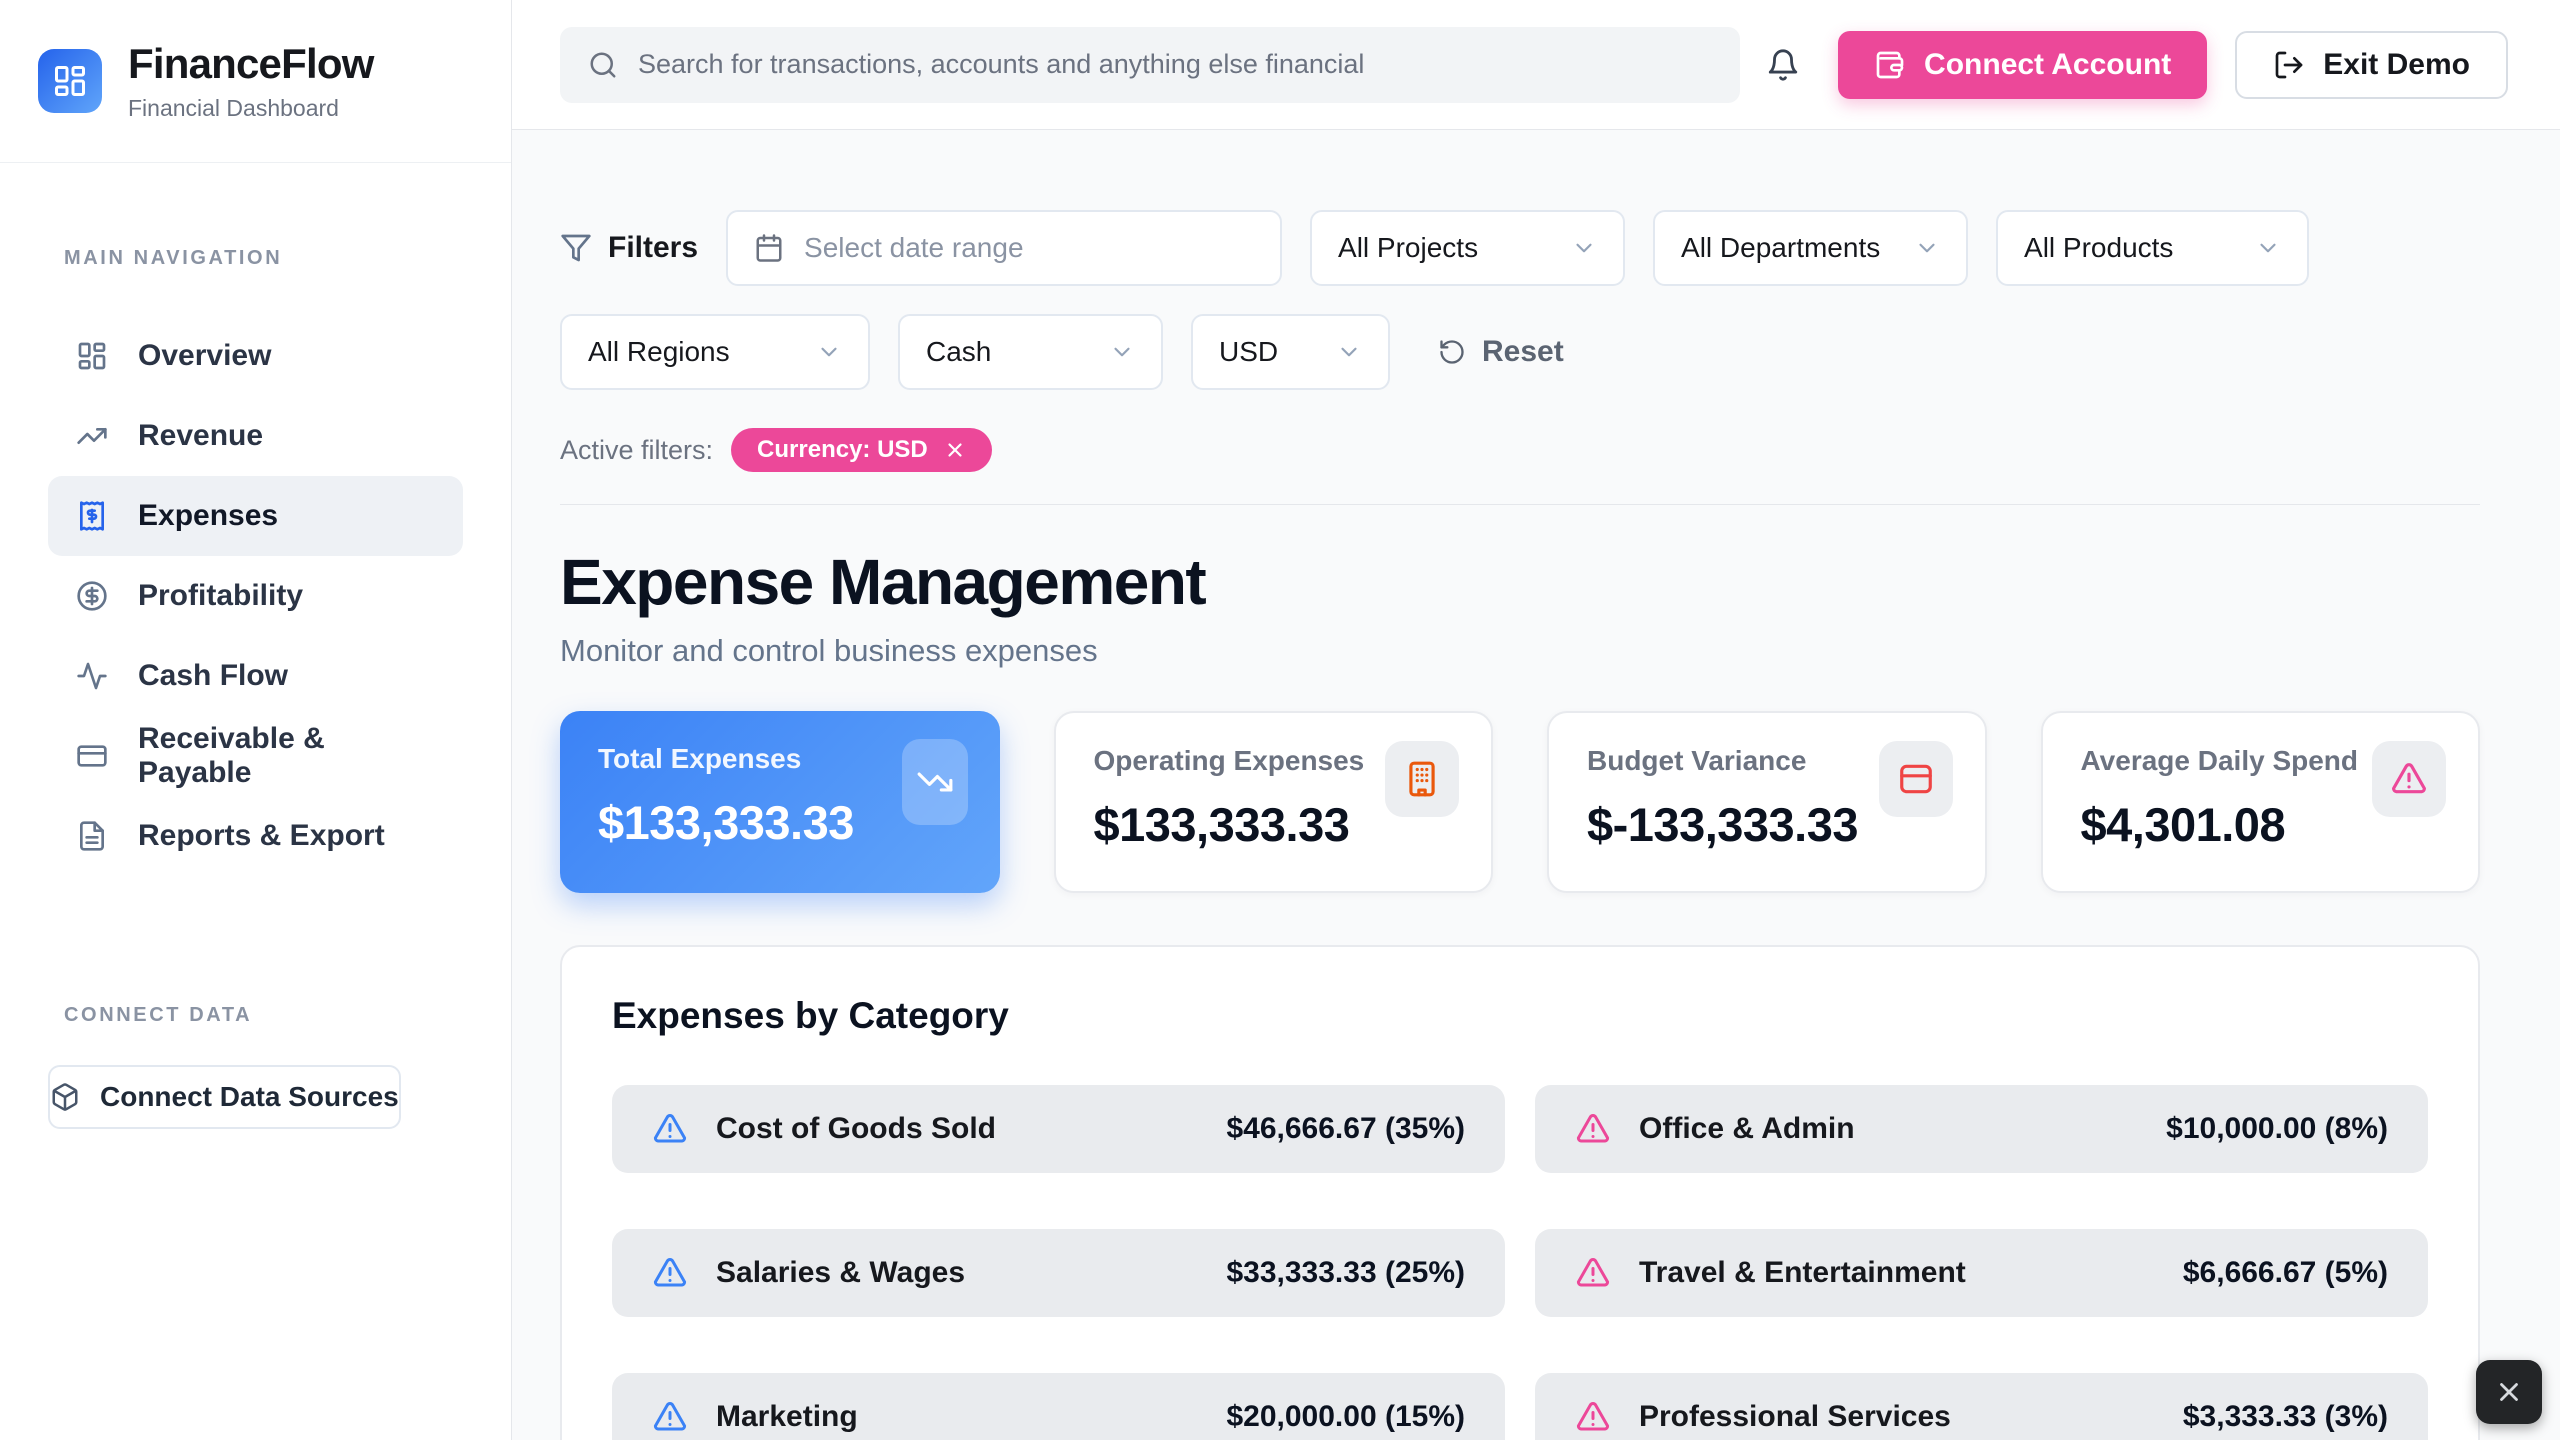 This screenshot has width=2560, height=1440. What do you see at coordinates (249, 1096) in the screenshot?
I see `connect-data-sources-label: Connect Data Sources` at bounding box center [249, 1096].